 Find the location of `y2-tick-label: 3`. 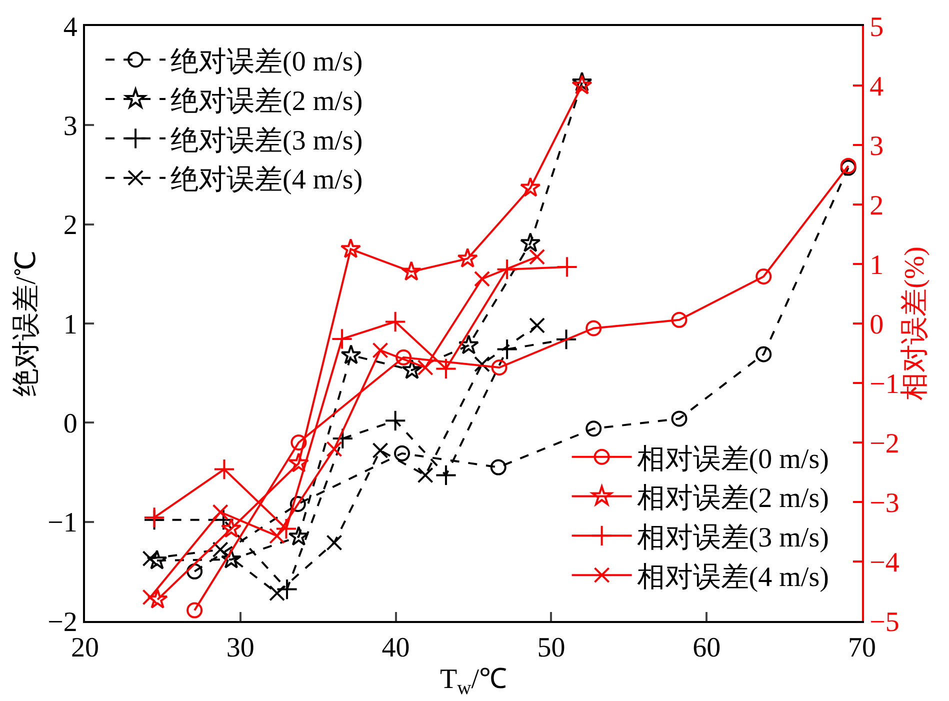

y2-tick-label: 3 is located at coordinates (877, 146).